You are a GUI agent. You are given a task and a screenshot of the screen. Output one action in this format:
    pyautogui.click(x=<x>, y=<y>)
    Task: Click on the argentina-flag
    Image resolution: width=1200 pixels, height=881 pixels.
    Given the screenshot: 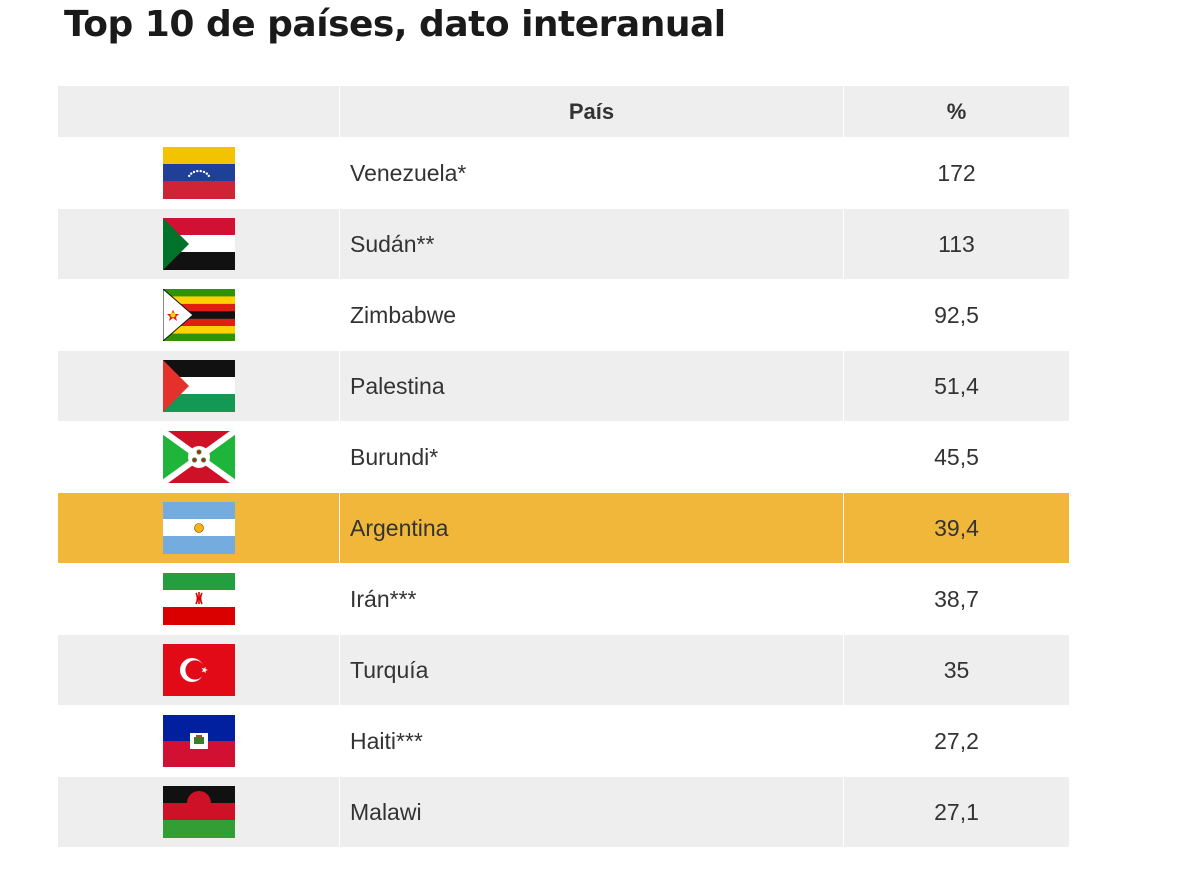 What is the action you would take?
    pyautogui.click(x=198, y=528)
    